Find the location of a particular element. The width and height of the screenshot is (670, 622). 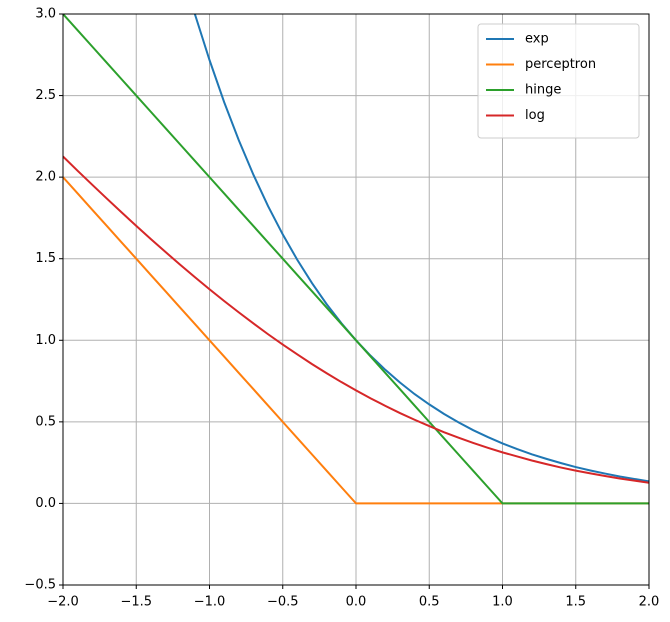

legend-label: exp is located at coordinates (537, 39).